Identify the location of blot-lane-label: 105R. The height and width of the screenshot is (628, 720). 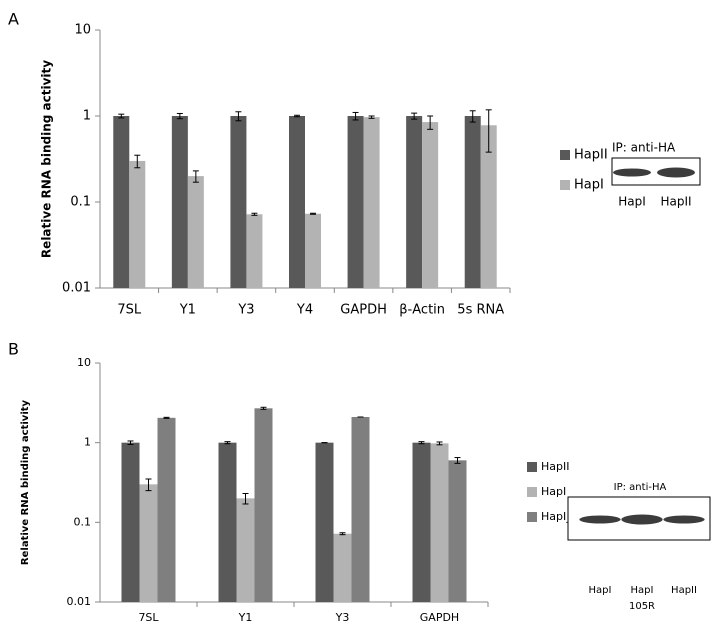
(642, 606).